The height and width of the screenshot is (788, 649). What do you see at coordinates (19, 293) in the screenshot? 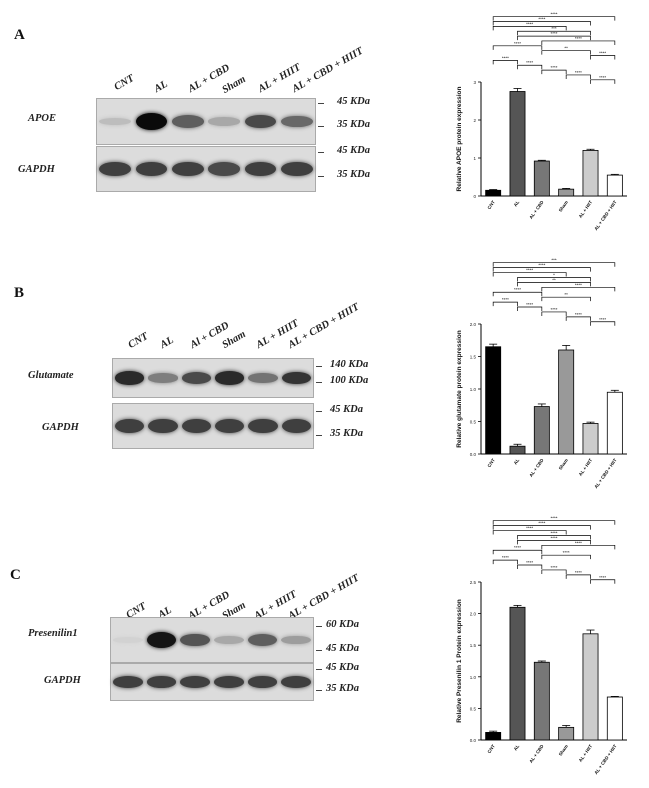
I see `panel-letter-b: B` at bounding box center [19, 293].